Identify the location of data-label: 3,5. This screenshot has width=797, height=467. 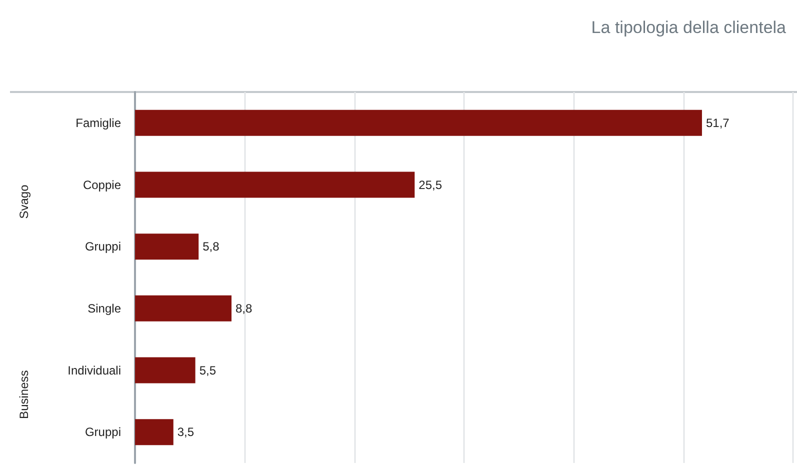
(185, 432).